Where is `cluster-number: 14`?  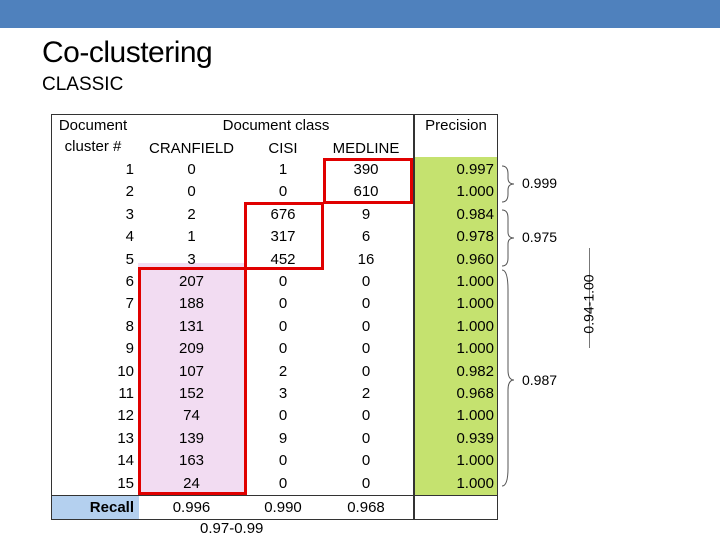 cluster-number: 14 is located at coordinates (125, 461).